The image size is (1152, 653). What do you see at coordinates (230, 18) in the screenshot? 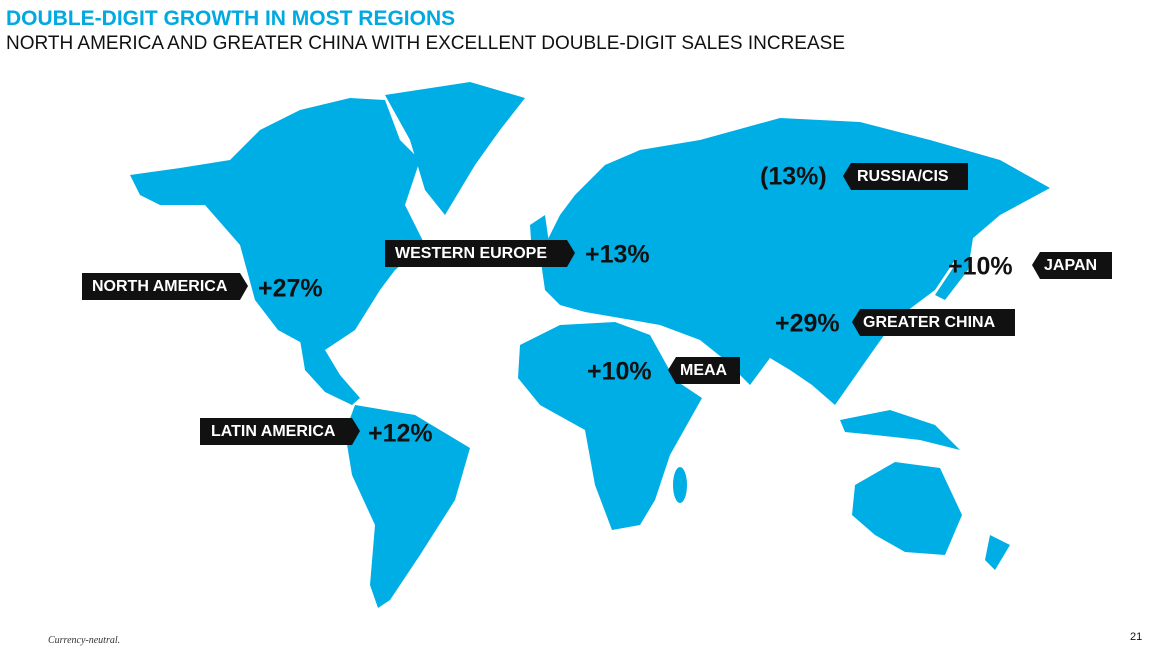
I see `slide-title: DOUBLE-DIGIT GROWTH IN MOST REGIONS` at bounding box center [230, 18].